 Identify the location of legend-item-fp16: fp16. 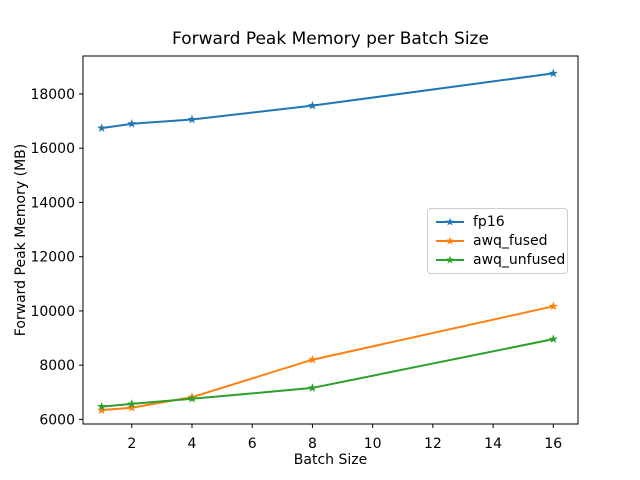
(497, 221).